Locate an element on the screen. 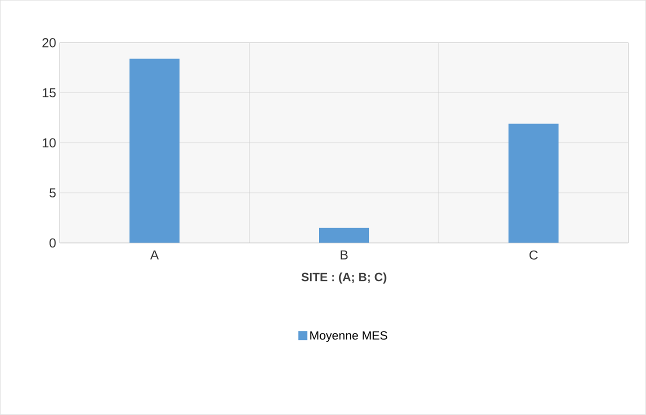 Image resolution: width=646 pixels, height=415 pixels. y-tick-label: 0 is located at coordinates (53, 243).